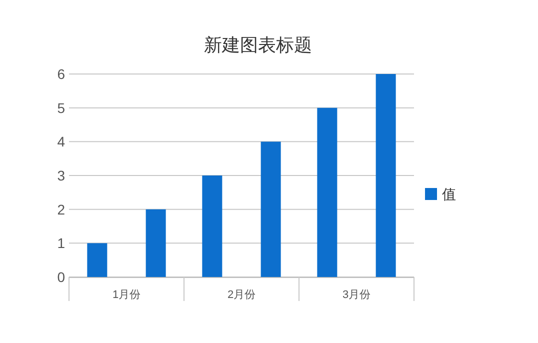  Describe the element at coordinates (61, 209) in the screenshot. I see `y-tick-label: 2` at that location.